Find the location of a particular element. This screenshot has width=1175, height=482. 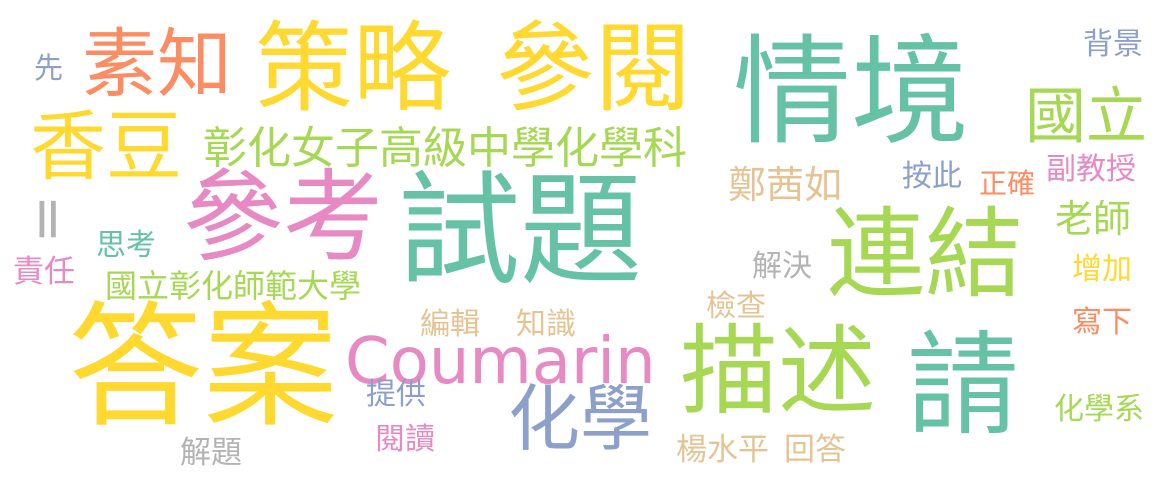

word-jiancha: 檢查 is located at coordinates (736, 306).